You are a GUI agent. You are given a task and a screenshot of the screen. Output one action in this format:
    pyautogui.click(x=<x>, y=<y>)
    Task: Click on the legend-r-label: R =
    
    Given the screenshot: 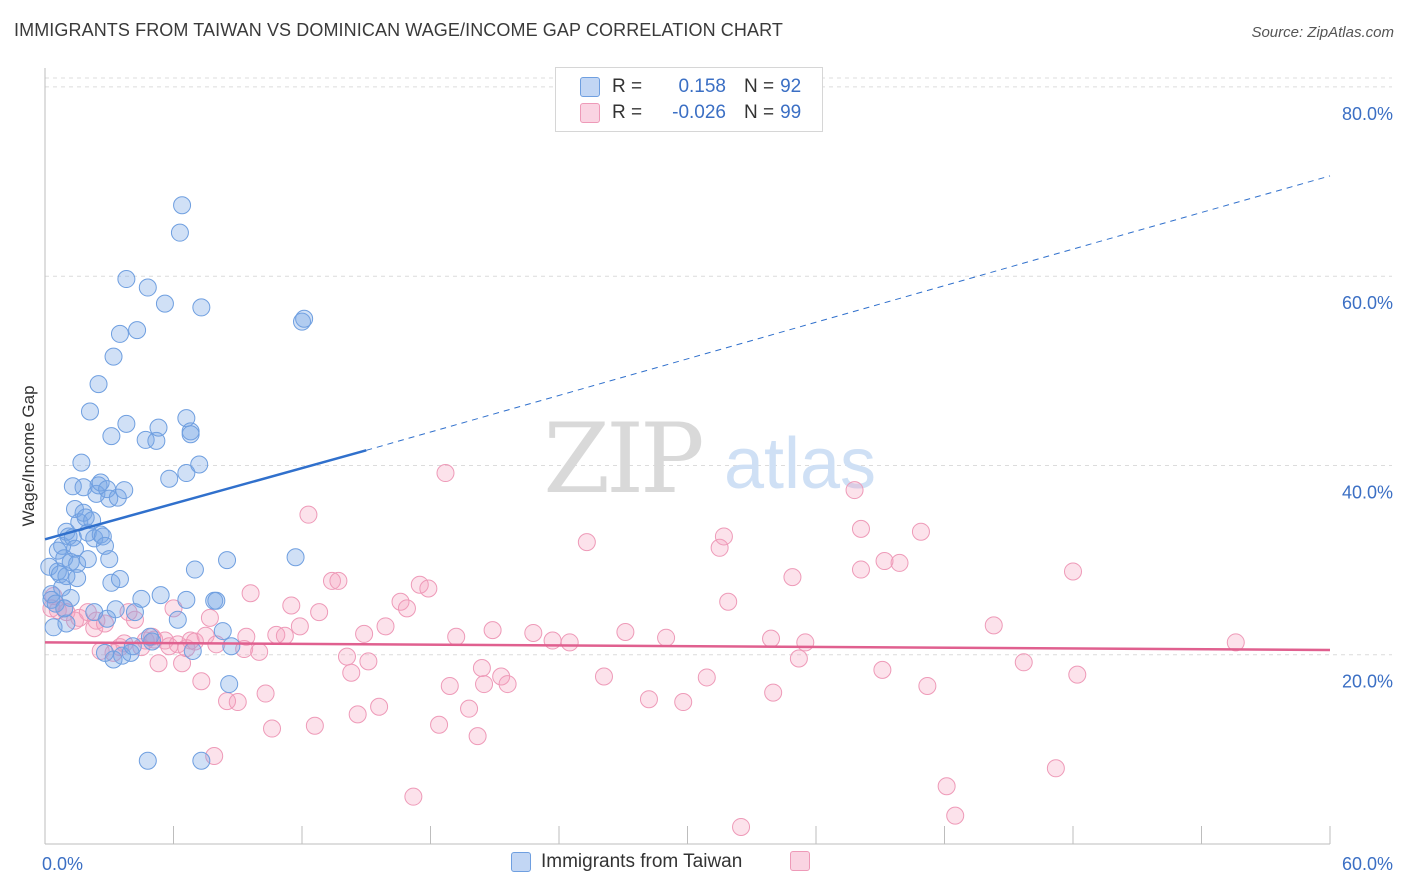 What is the action you would take?
    pyautogui.click(x=627, y=86)
    